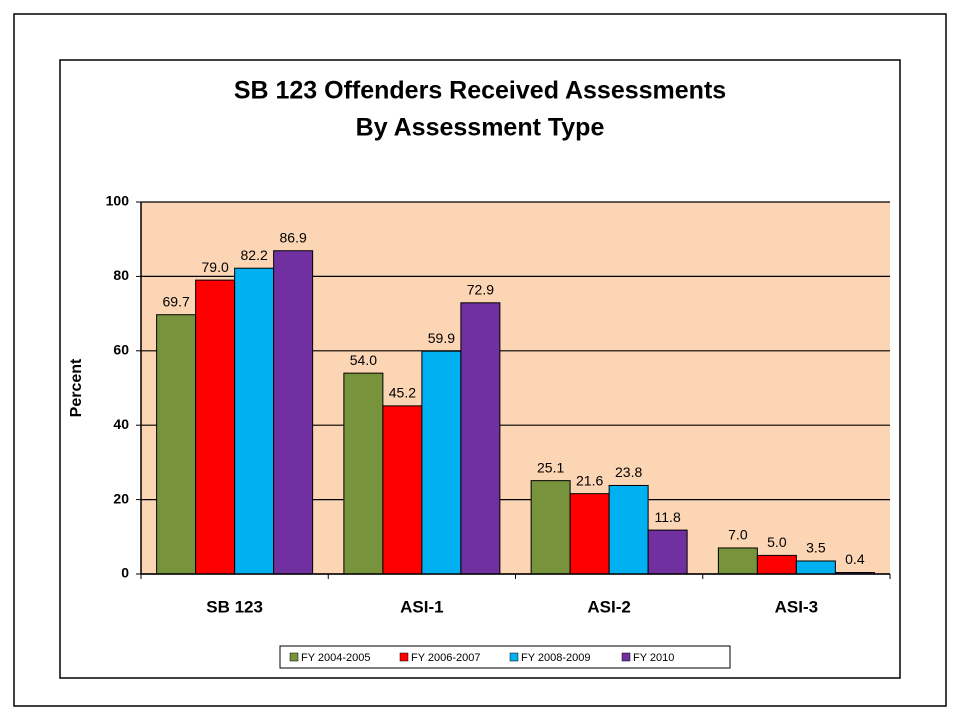 This screenshot has width=960, height=721. What do you see at coordinates (668, 517) in the screenshot?
I see `data-label: 11.8` at bounding box center [668, 517].